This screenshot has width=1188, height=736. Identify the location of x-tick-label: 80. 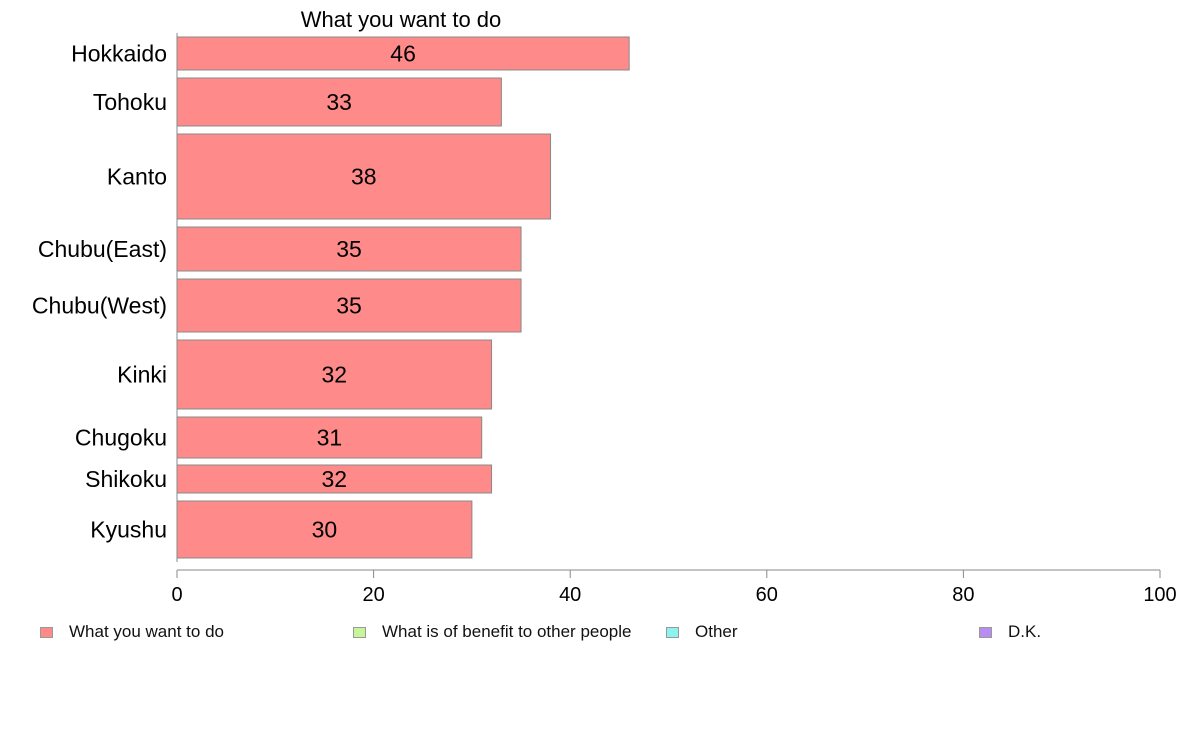
(963, 595).